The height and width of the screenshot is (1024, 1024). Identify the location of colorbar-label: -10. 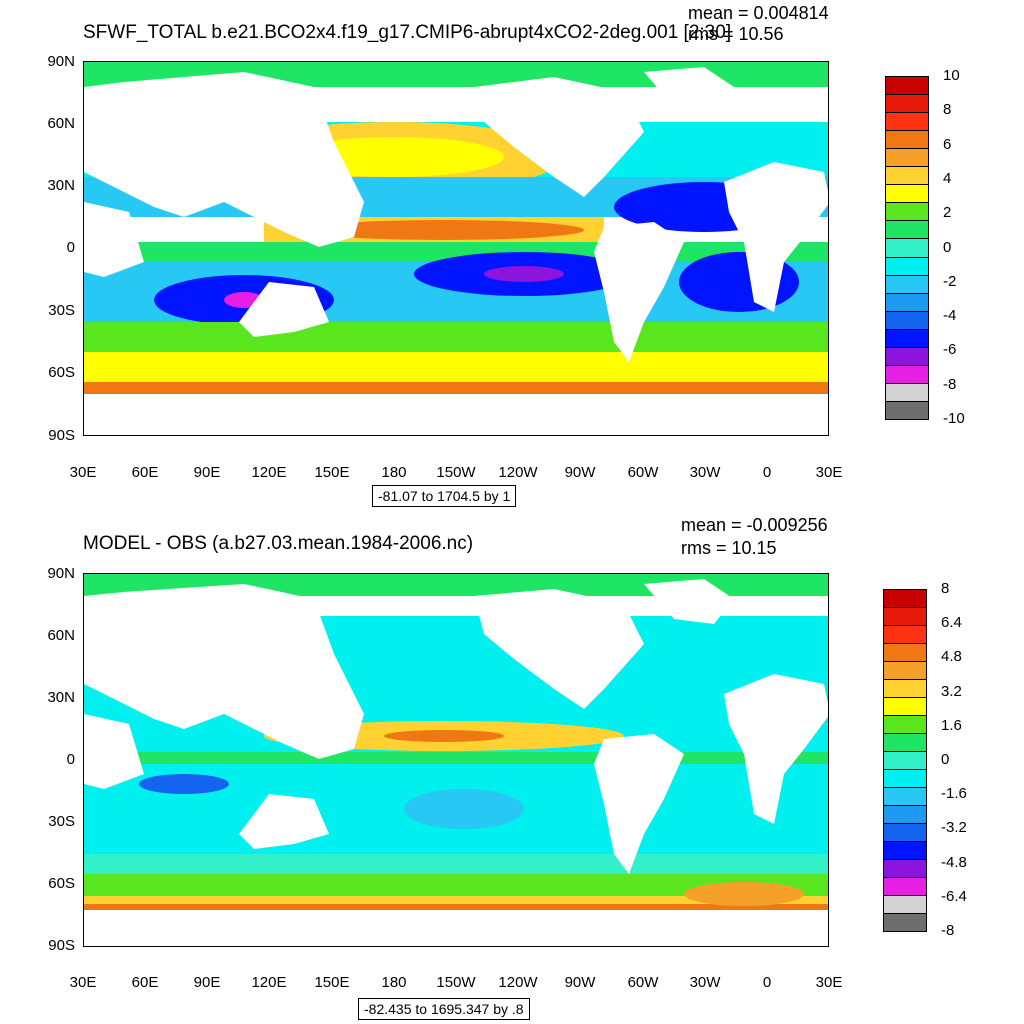
(954, 418).